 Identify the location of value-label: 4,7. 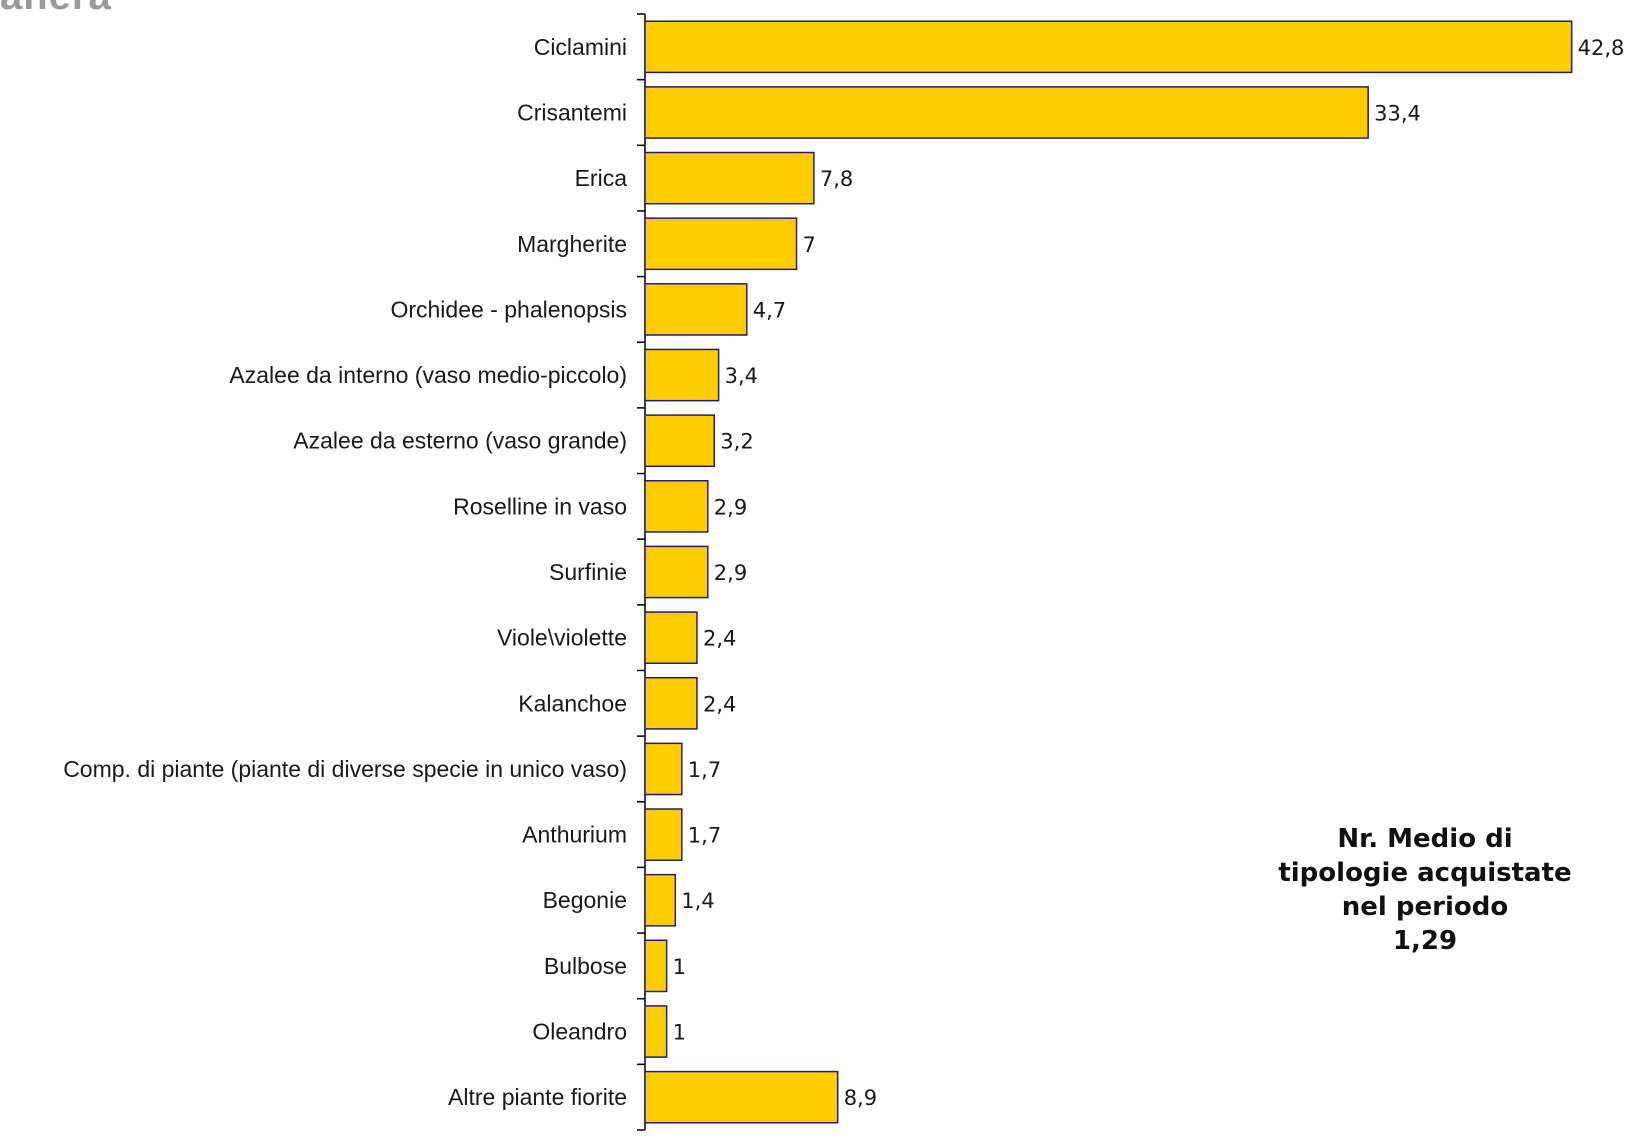
(769, 310).